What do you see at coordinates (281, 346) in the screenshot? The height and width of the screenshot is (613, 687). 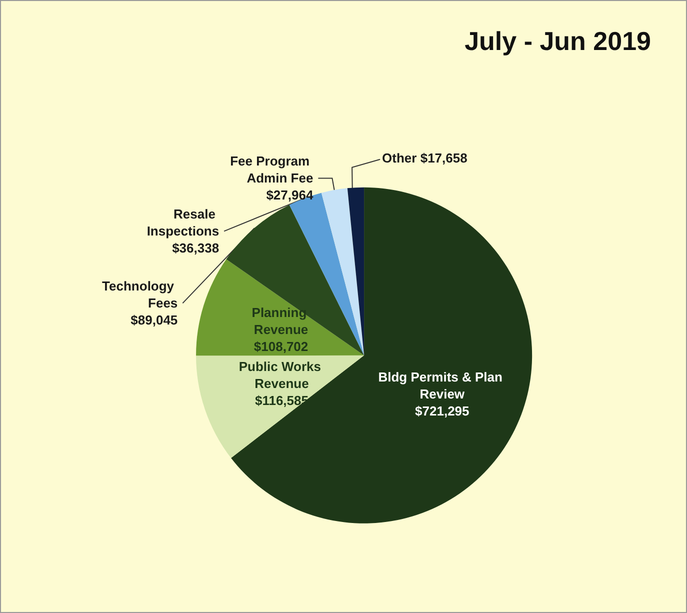 I see `data-label: $108,702` at bounding box center [281, 346].